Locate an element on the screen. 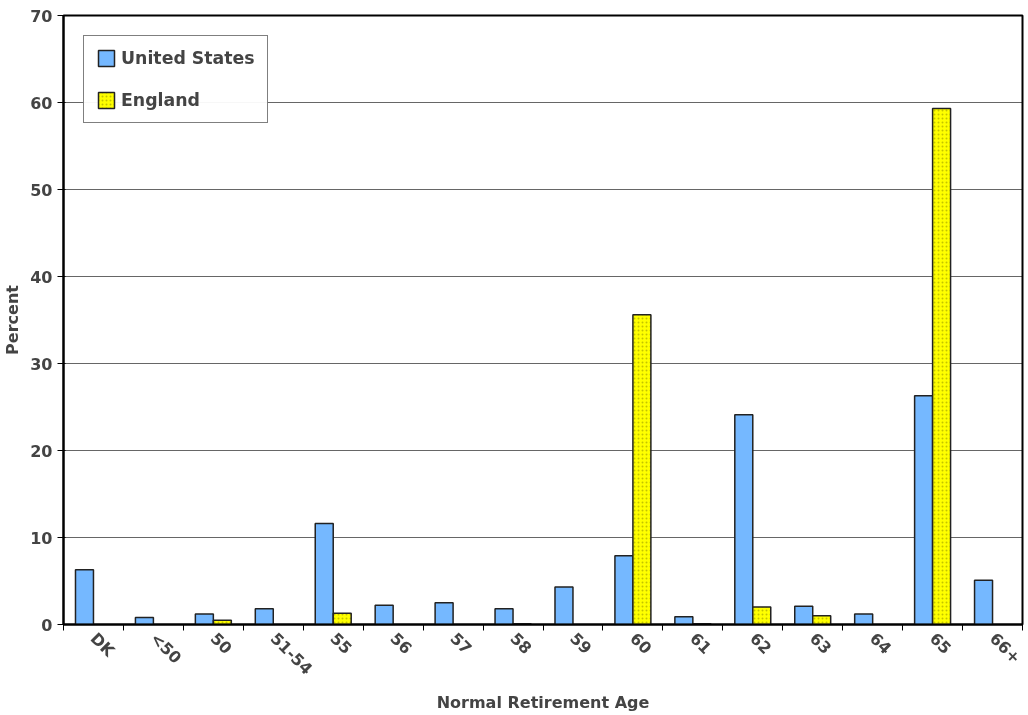 Image resolution: width=1028 pixels, height=715 pixels. x-tick-label: 57 is located at coordinates (461, 643).